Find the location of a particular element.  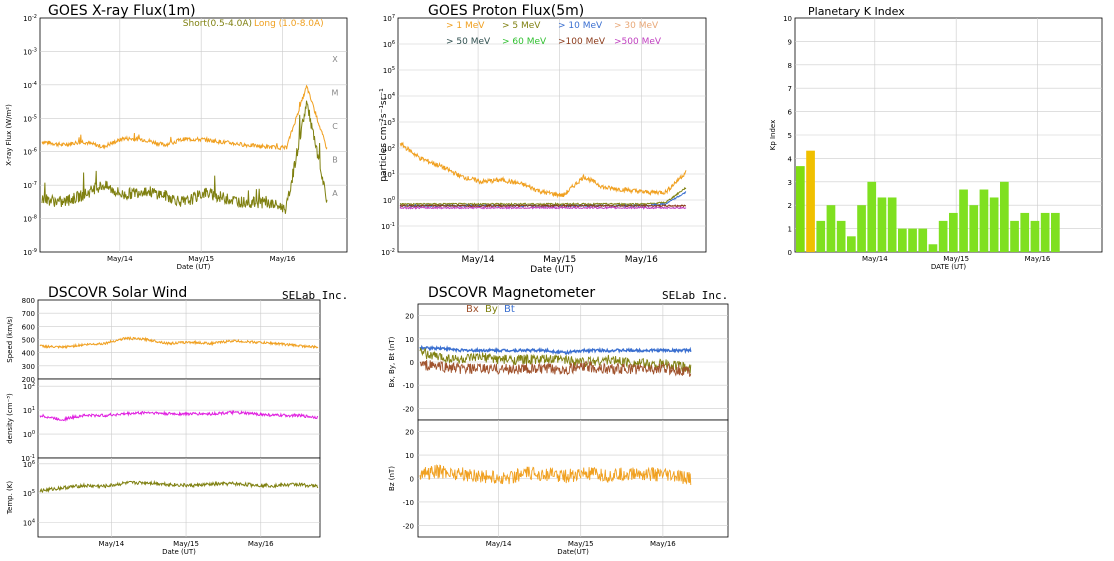

proton-legend-item: > 60 MeV is located at coordinates (524, 42).